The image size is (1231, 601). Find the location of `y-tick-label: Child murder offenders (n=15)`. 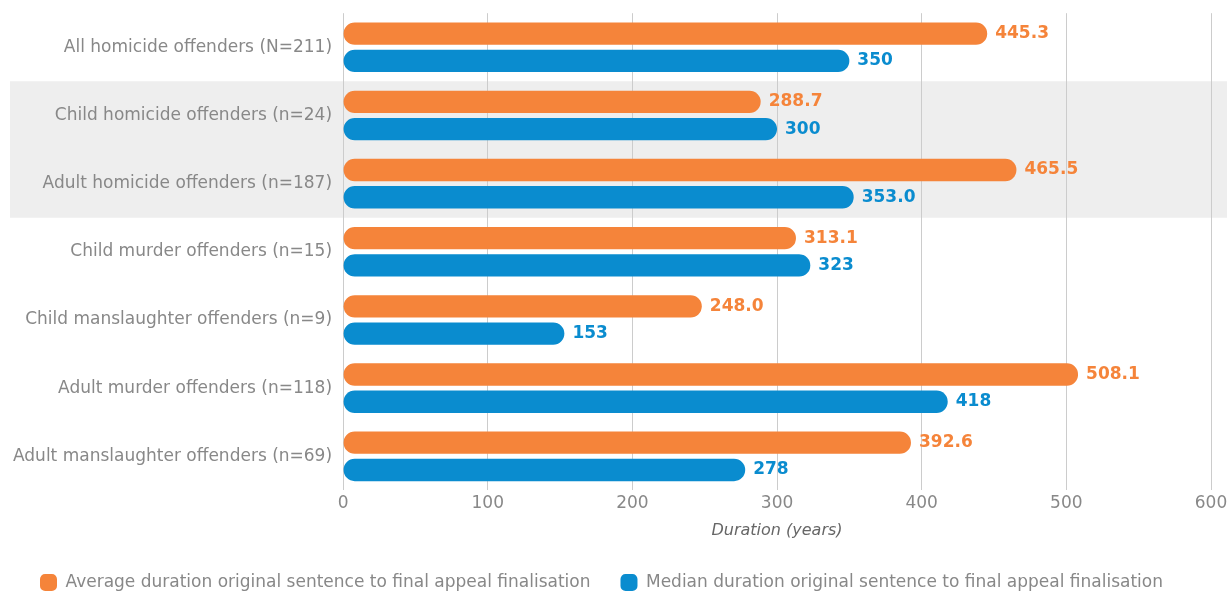

y-tick-label: Child murder offenders (n=15) is located at coordinates (201, 250).